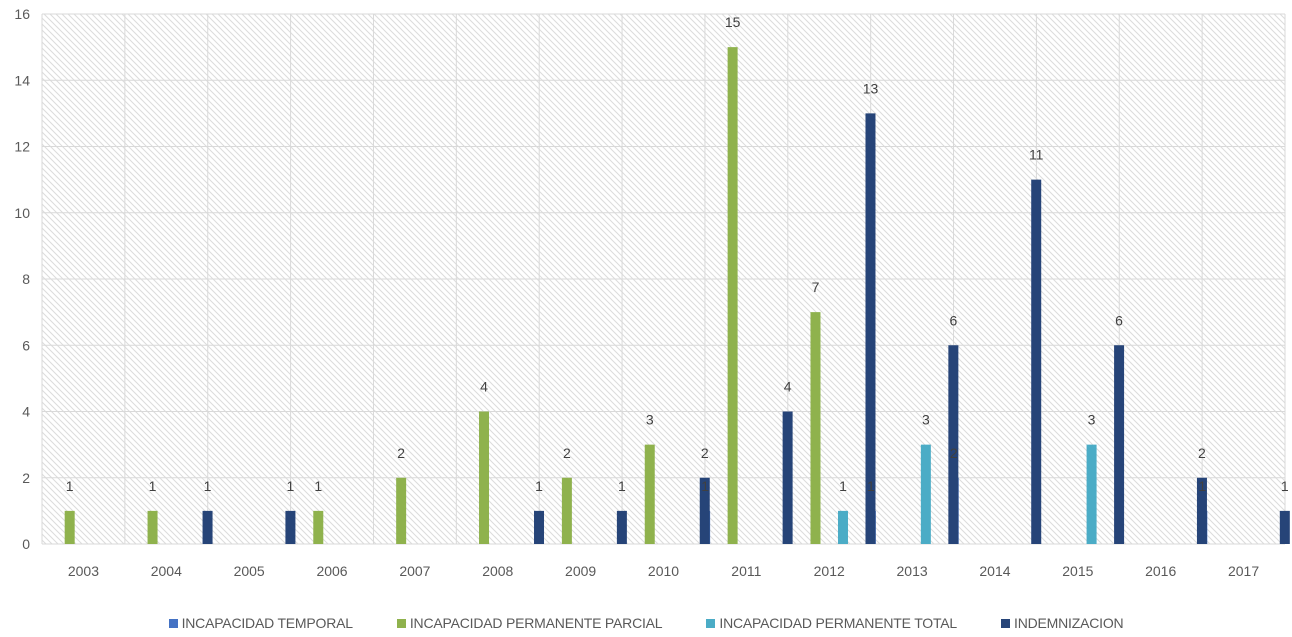 This screenshot has width=1292, height=637. I want to click on legend-label: INCAPACIDAD PERMANENTE TOTAL, so click(838, 623).